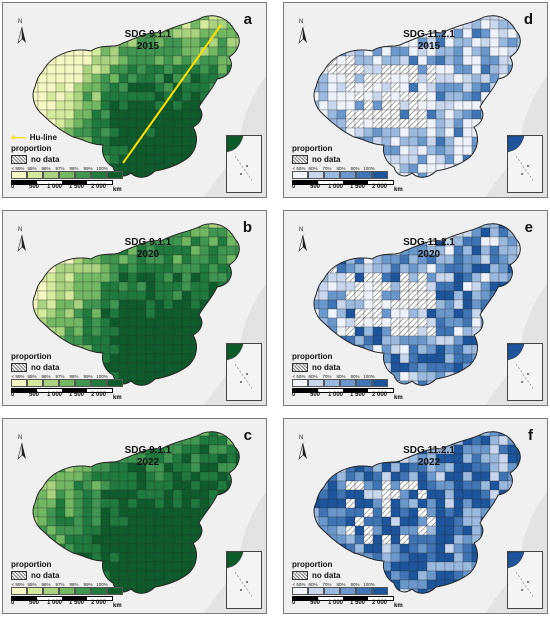 This screenshot has height=617, width=550. Describe the element at coordinates (31, 564) in the screenshot. I see `legend-title: proportion` at that location.